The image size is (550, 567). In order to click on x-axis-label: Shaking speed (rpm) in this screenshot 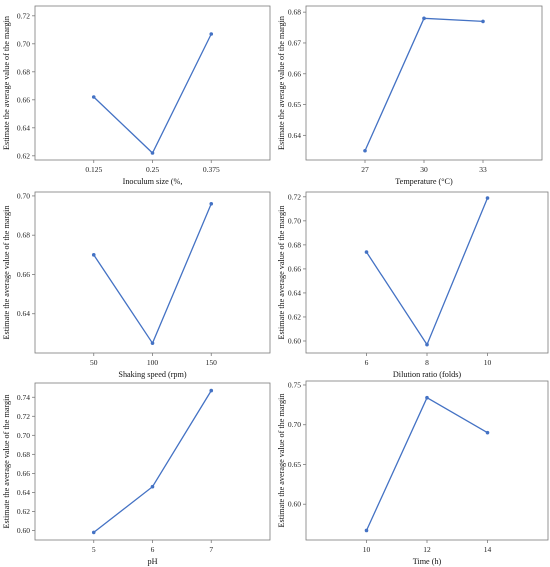, I will do `click(152, 374)`.